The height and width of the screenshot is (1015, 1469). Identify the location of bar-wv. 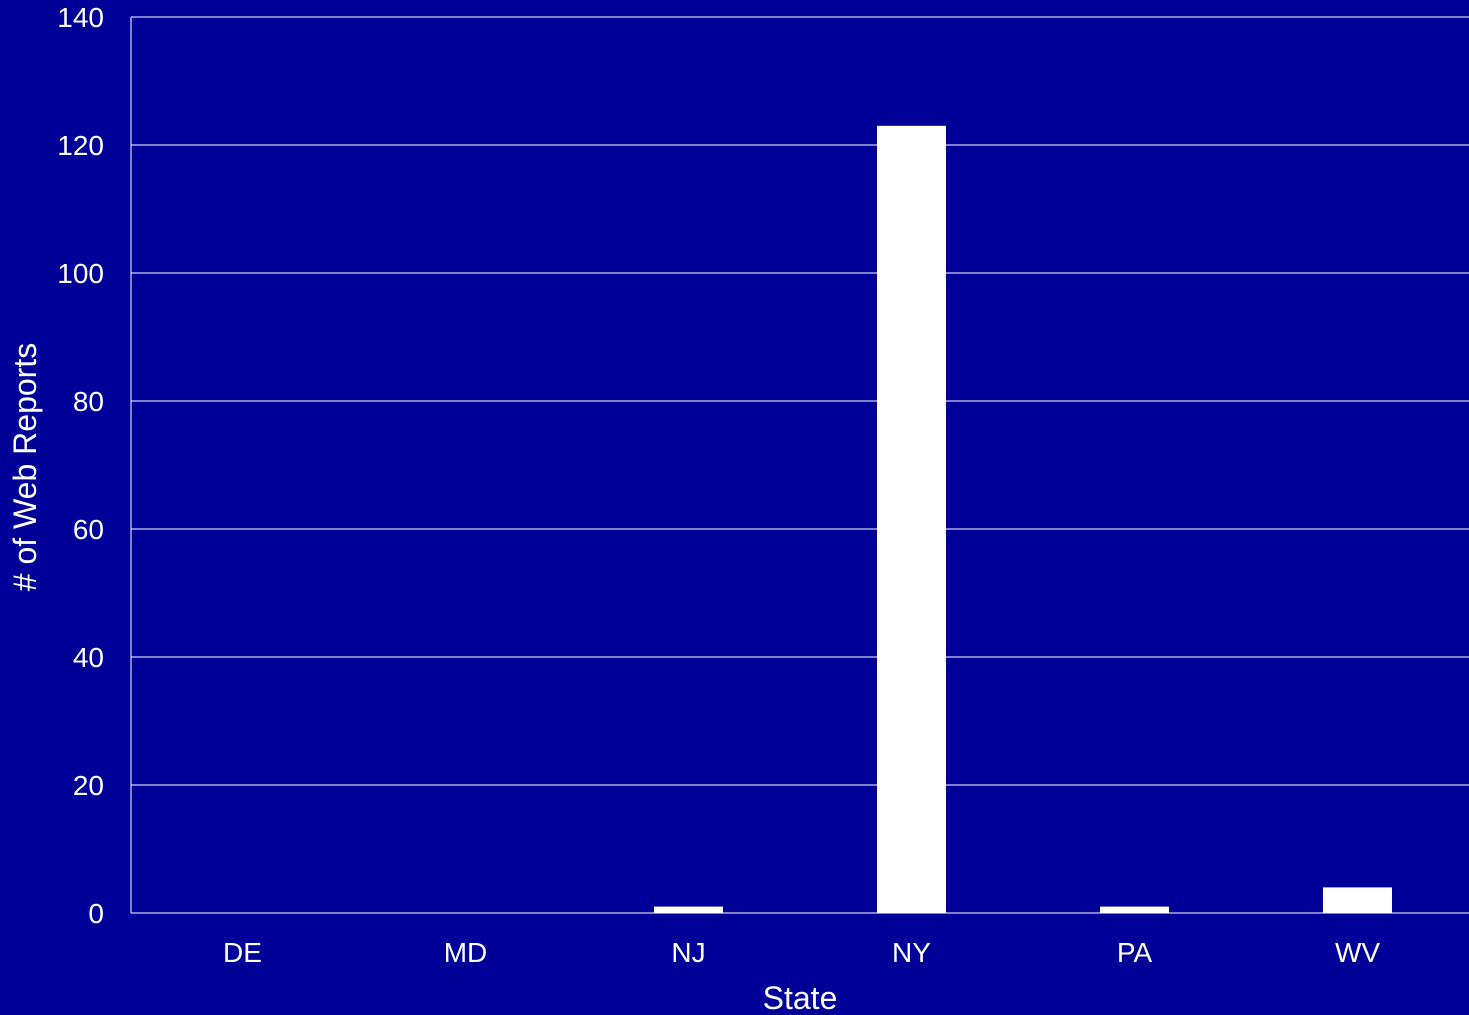
(1357, 900).